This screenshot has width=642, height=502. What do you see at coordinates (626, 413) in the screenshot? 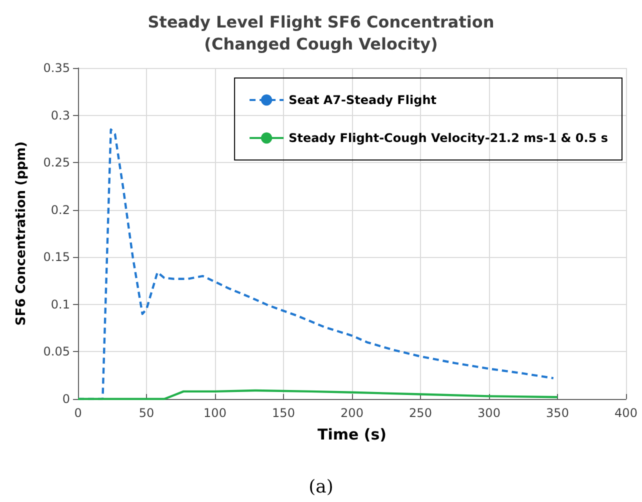
I see `x-tick-label: 400` at bounding box center [626, 413].